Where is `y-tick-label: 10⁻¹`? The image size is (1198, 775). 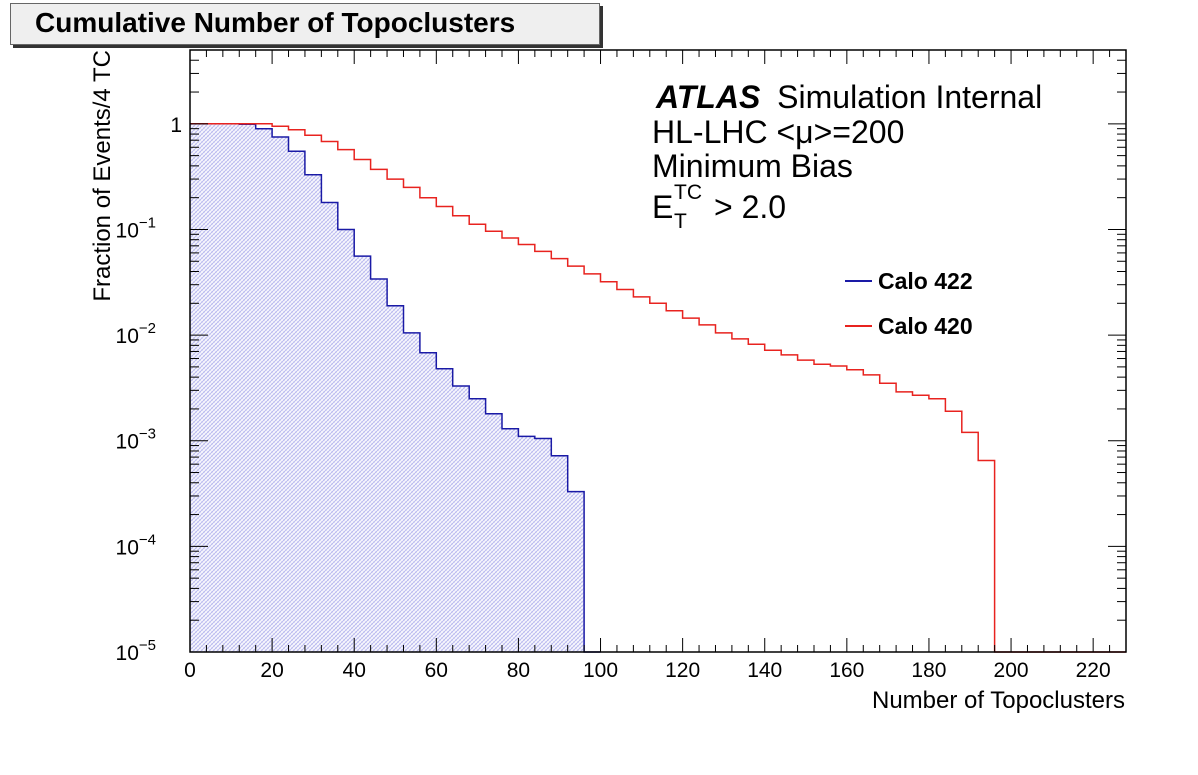 y-tick-label: 10⁻¹ is located at coordinates (136, 228).